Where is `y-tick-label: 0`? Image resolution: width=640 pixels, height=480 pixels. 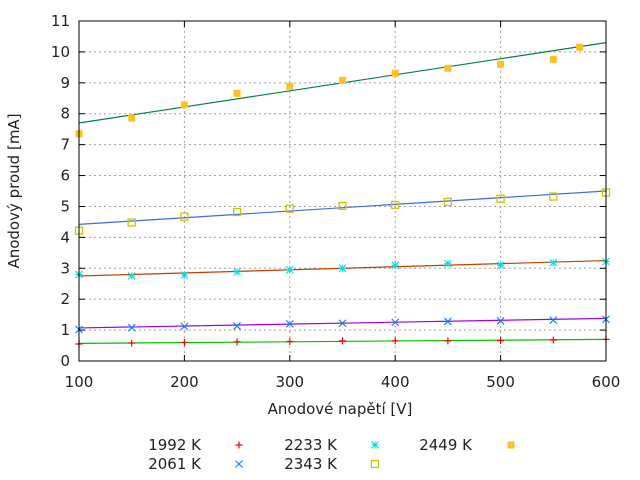 y-tick-label: 0 is located at coordinates (65, 361).